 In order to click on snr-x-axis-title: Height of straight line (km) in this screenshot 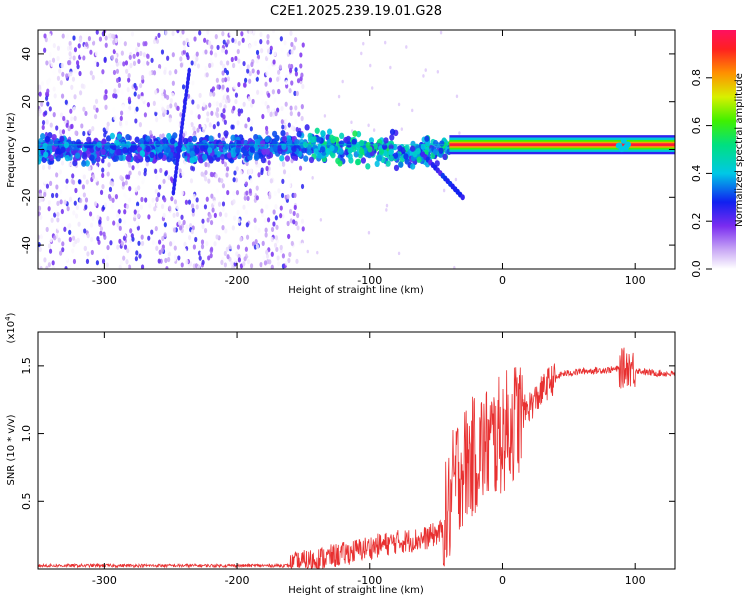, I will do `click(356, 590)`.